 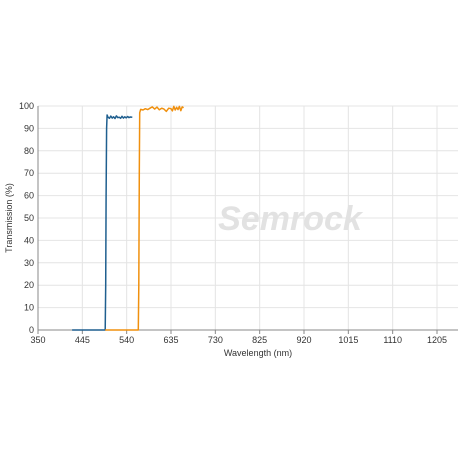 What do you see at coordinates (29, 196) in the screenshot?
I see `y-tick-label: 60` at bounding box center [29, 196].